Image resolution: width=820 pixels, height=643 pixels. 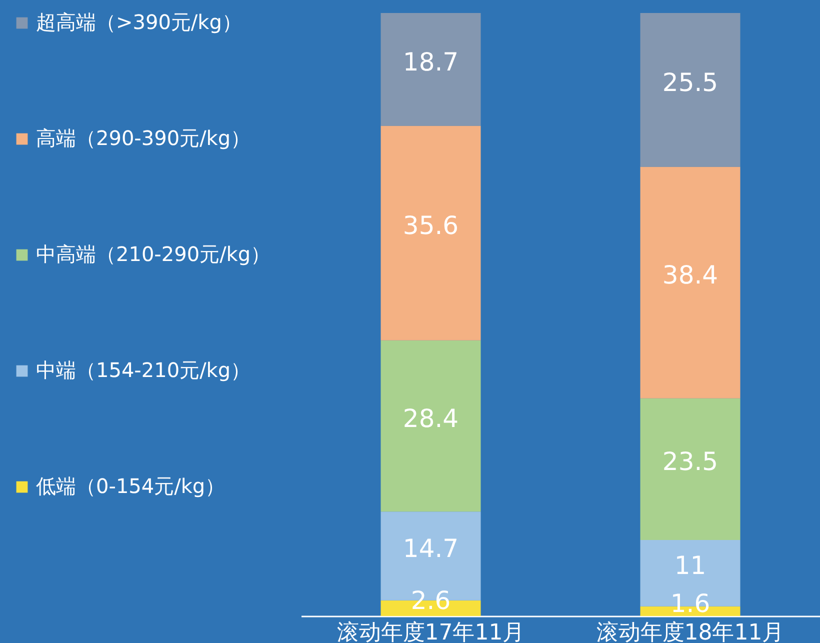 I want to click on legend-label: 超高端（>390元/kg）, so click(x=139, y=22).